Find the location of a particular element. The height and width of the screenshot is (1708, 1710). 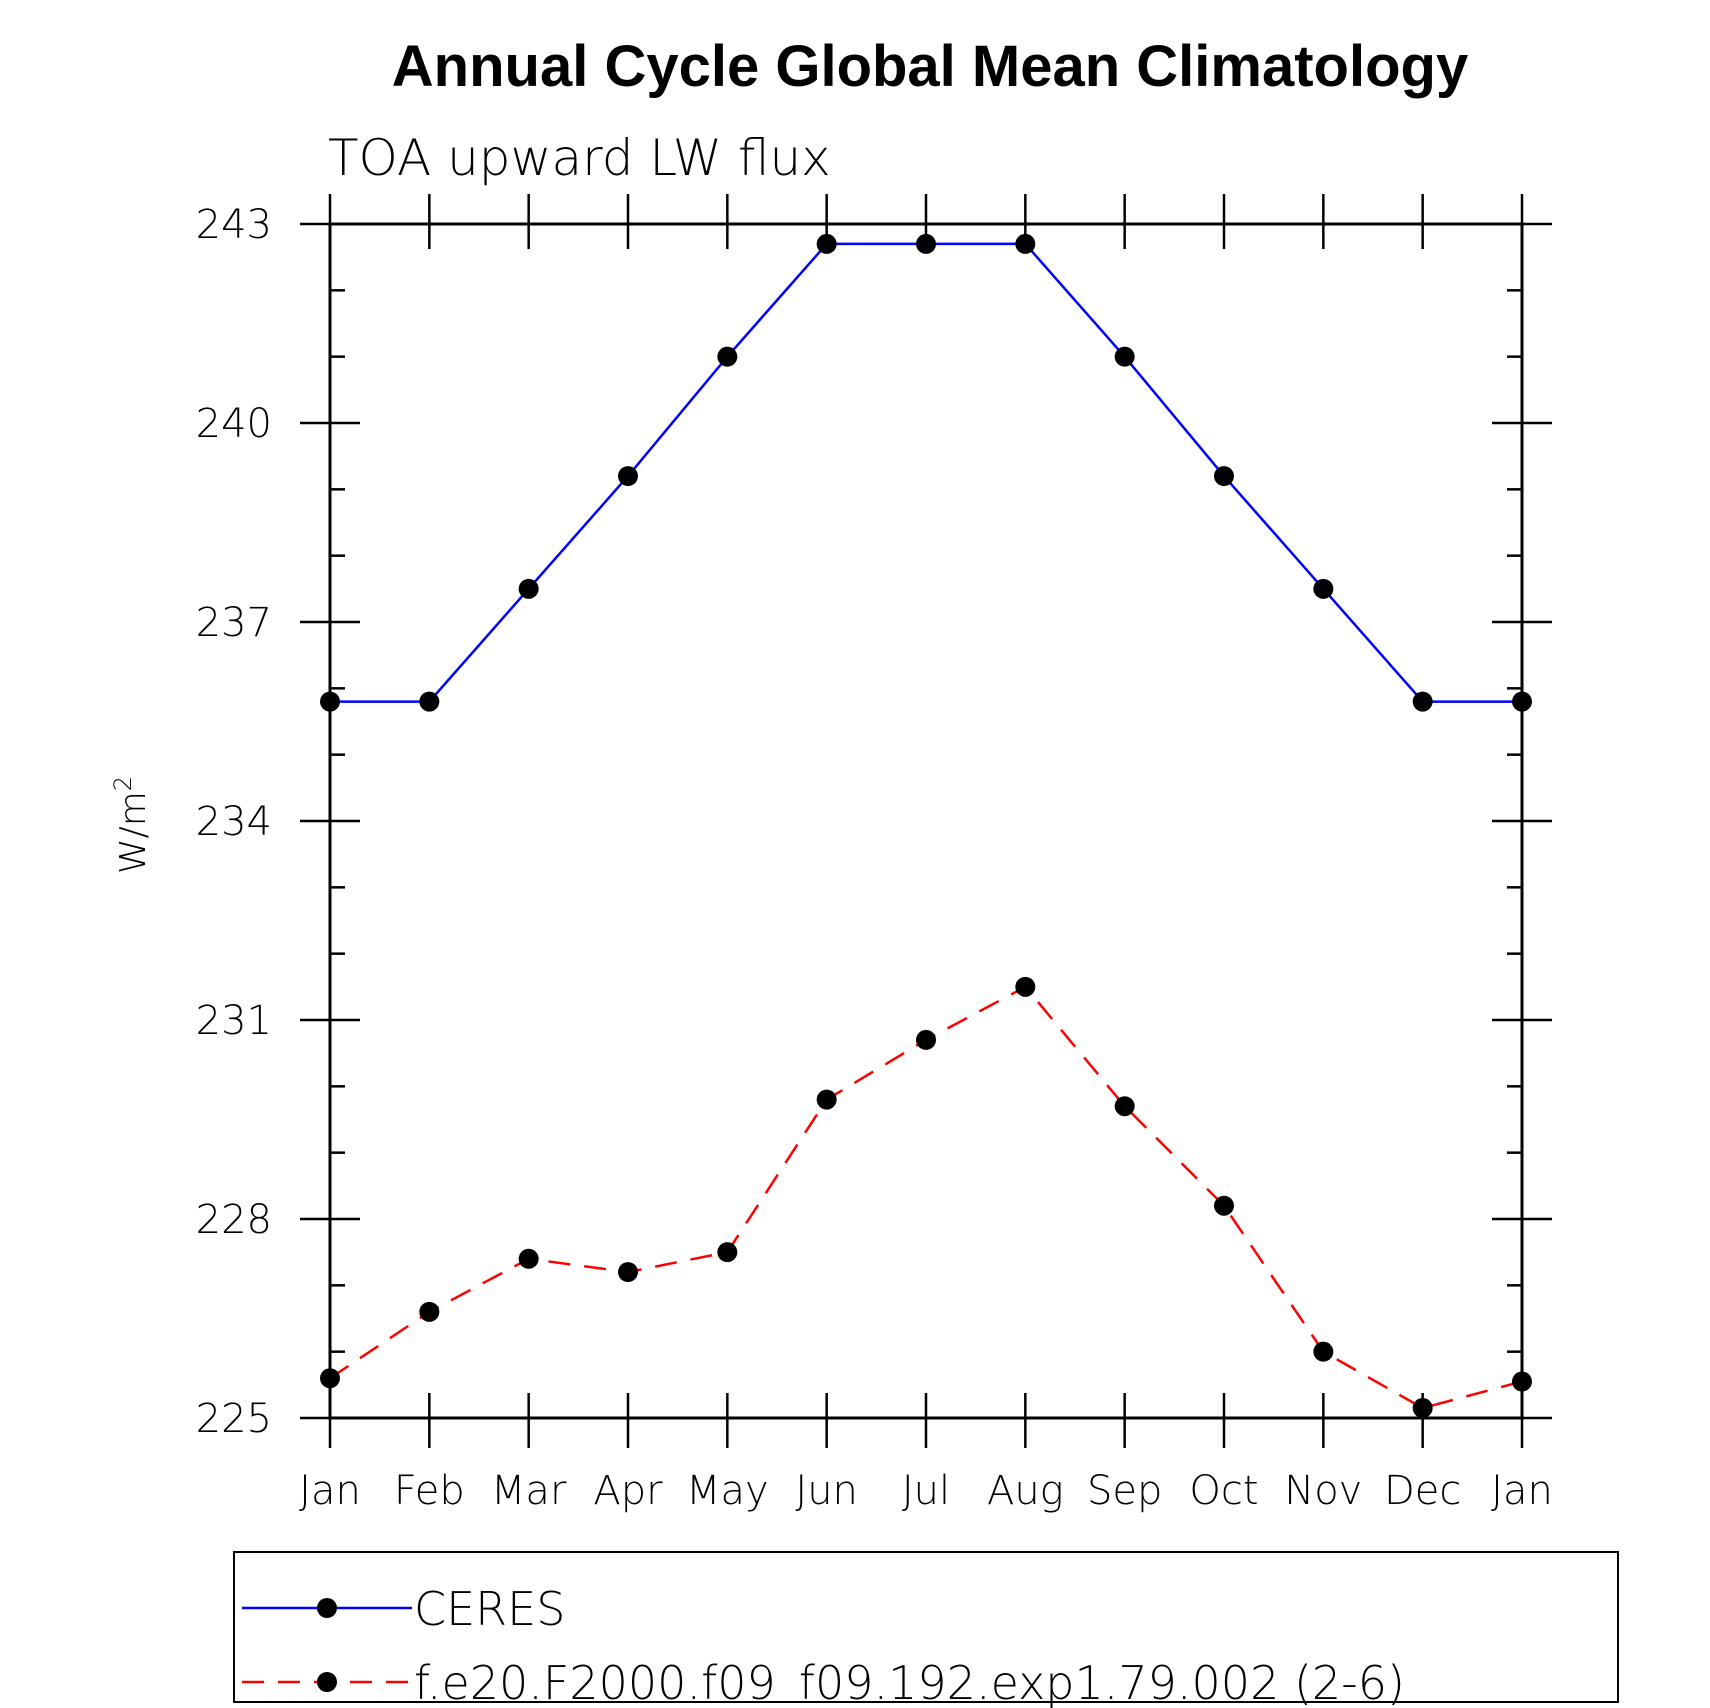

x-tick-label: Aug is located at coordinates (1025, 1491).